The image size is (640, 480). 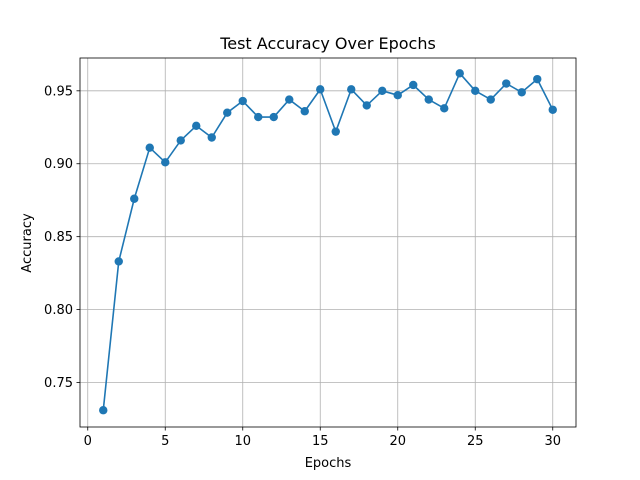 What do you see at coordinates (88, 441) in the screenshot?
I see `x-tick-label: 0` at bounding box center [88, 441].